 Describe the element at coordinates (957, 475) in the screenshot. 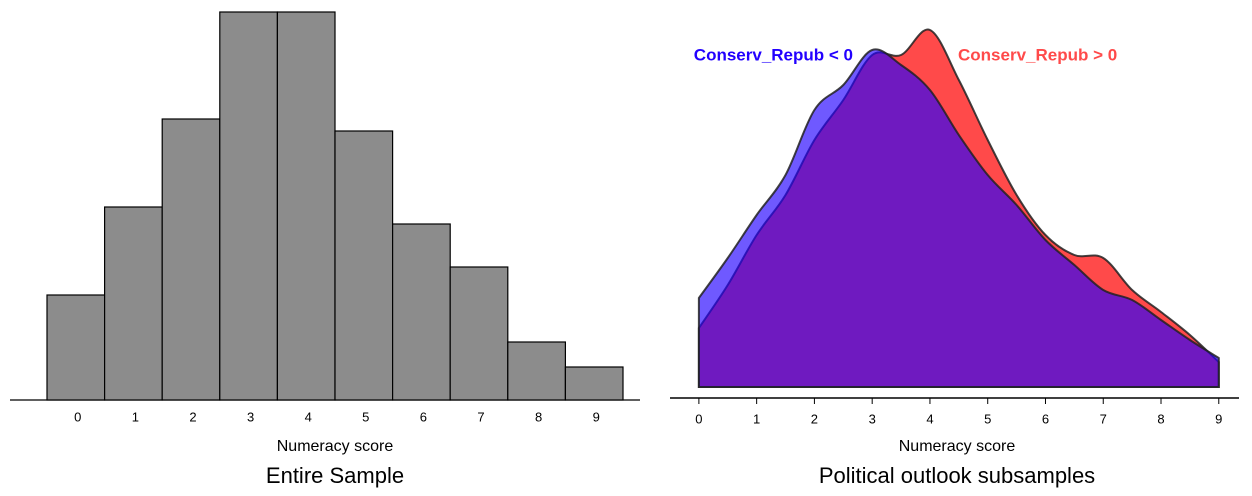

I see `chart-title: Political outlook subsamples` at that location.